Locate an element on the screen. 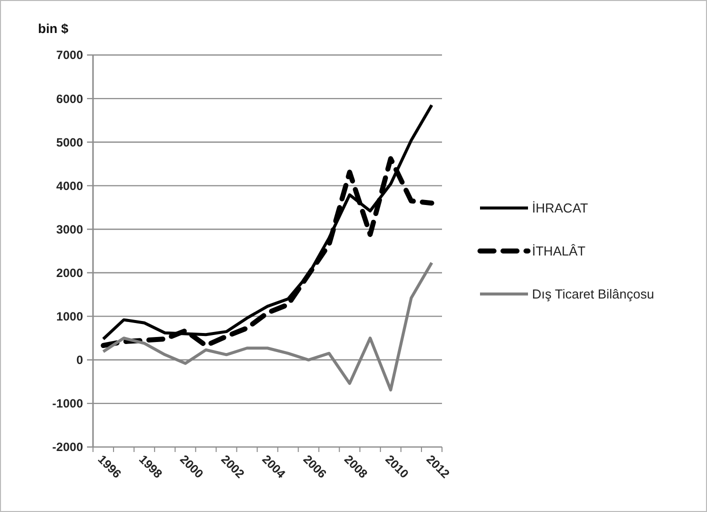 Image resolution: width=707 pixels, height=512 pixels. y-tick-label: -1000 is located at coordinates (68, 403).